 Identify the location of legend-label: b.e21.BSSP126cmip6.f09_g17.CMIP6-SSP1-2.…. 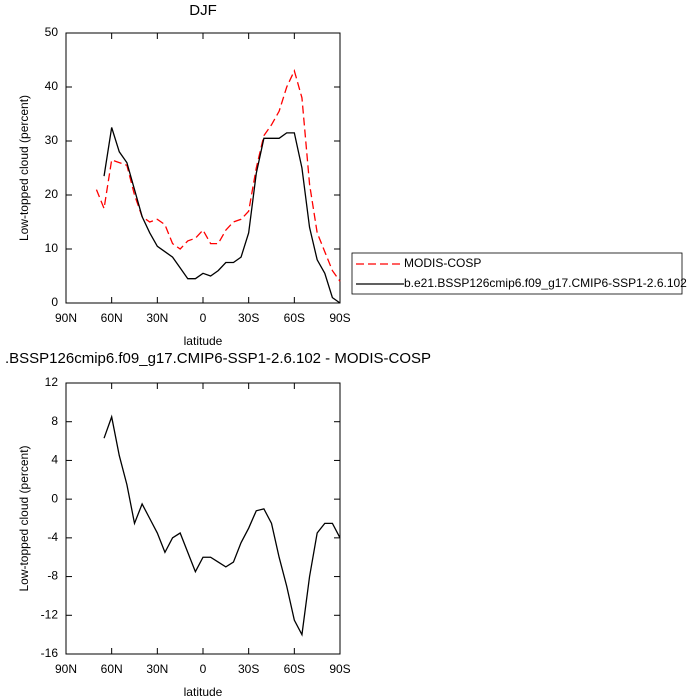
(545, 283).